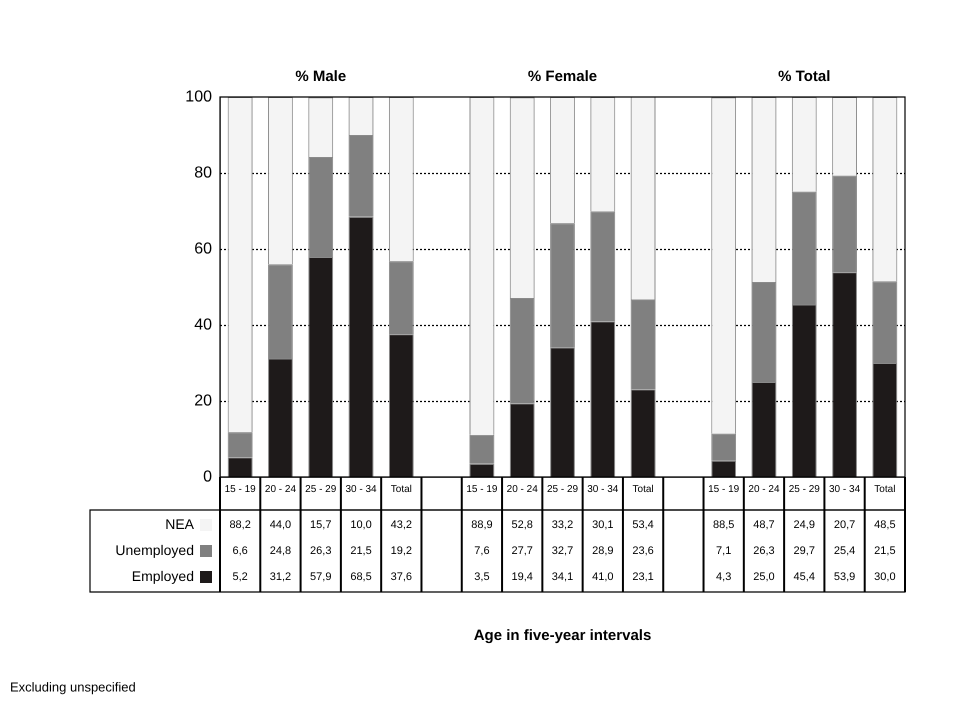 This screenshot has width=978, height=705. I want to click on data-label: 19,2, so click(401, 551).